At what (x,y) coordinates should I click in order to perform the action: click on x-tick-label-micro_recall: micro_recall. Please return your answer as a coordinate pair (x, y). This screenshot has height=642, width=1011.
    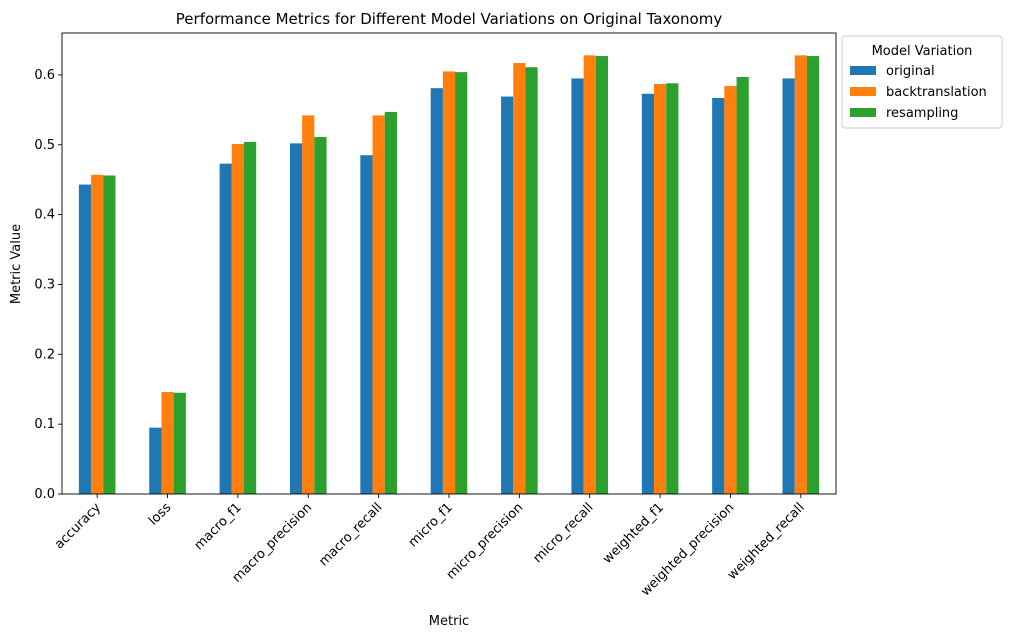
    Looking at the image, I should click on (564, 533).